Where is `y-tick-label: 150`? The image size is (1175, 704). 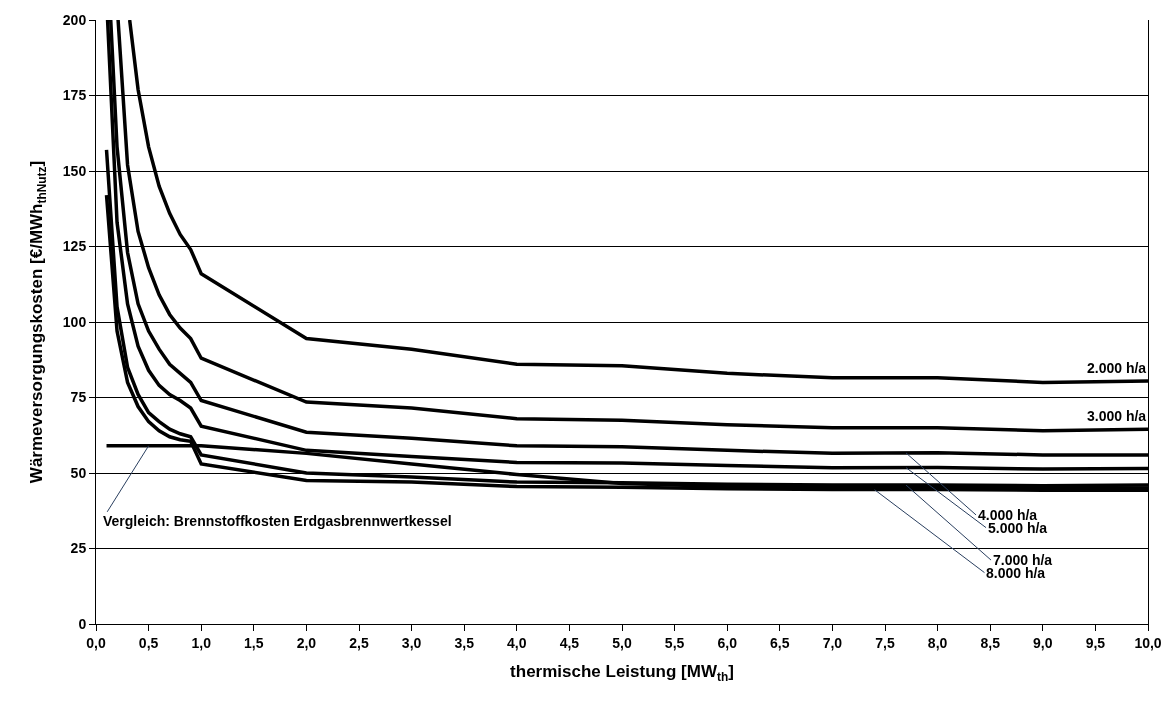 y-tick-label: 150 is located at coordinates (74, 170).